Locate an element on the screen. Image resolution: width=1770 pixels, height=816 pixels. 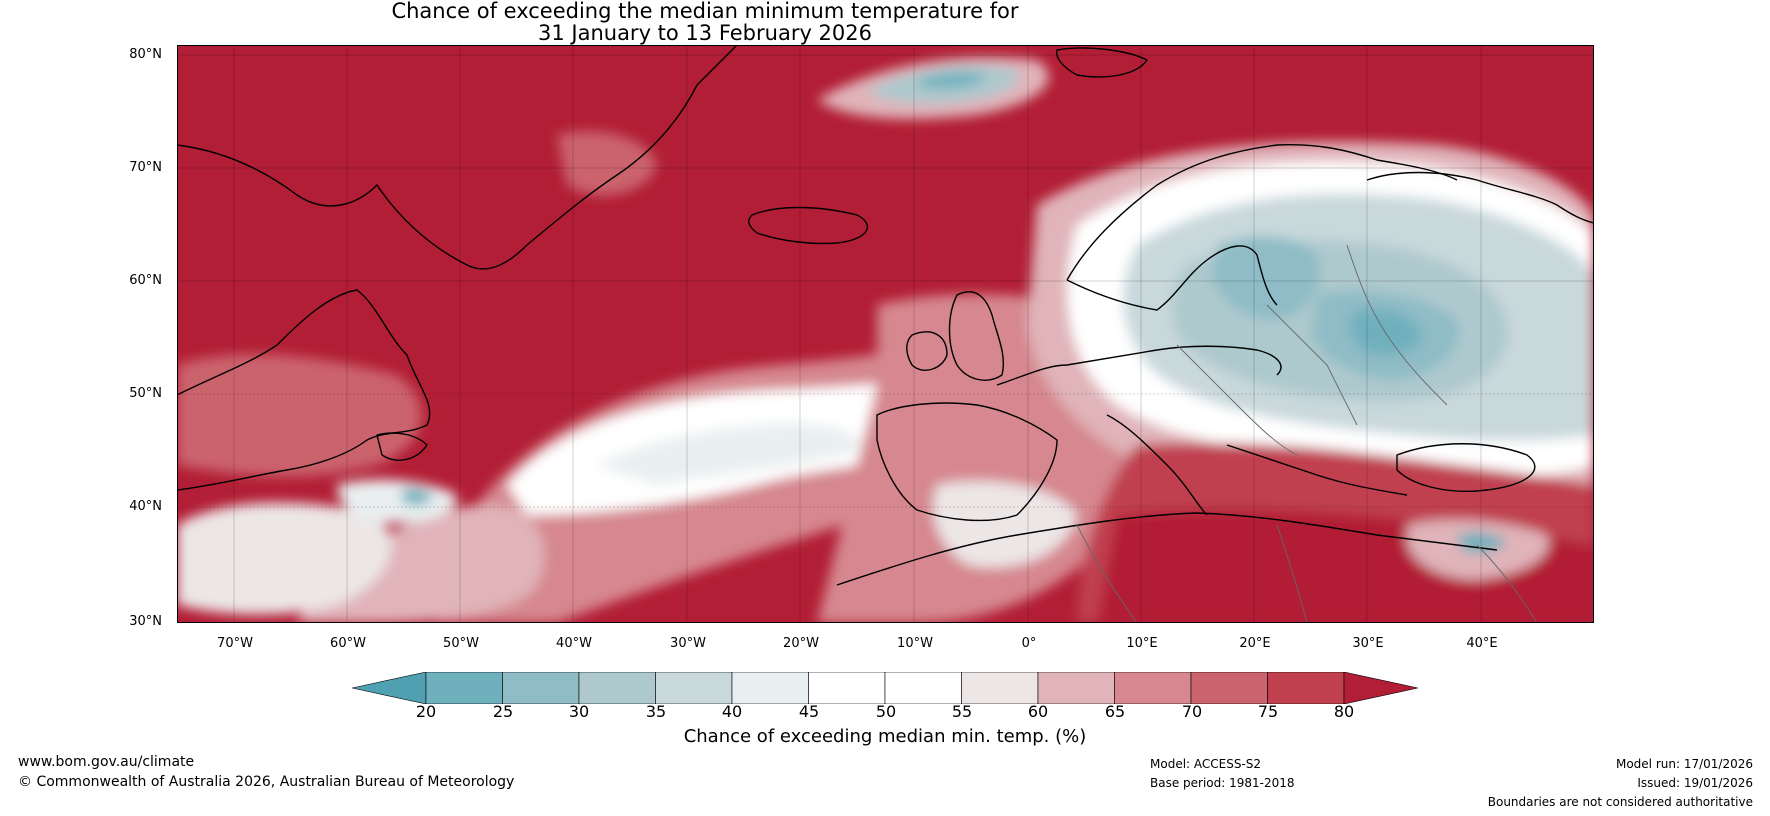
iberia-white is located at coordinates (1005, 524).